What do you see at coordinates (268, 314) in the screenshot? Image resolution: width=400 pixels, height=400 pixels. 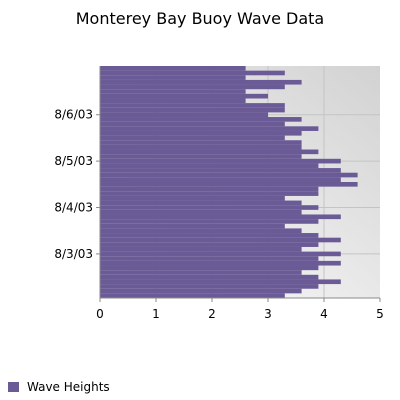 I see `x-tick-label: 3` at bounding box center [268, 314].